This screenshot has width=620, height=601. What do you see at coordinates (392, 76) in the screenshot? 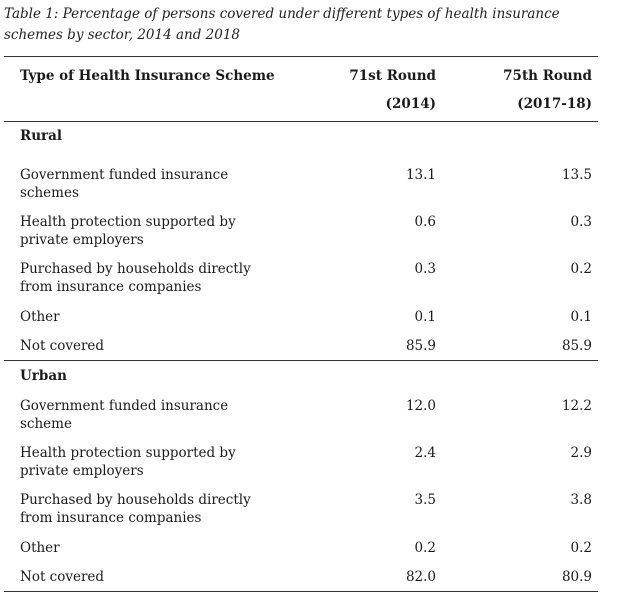
I see `header-71st-round: 71st Round` at bounding box center [392, 76].